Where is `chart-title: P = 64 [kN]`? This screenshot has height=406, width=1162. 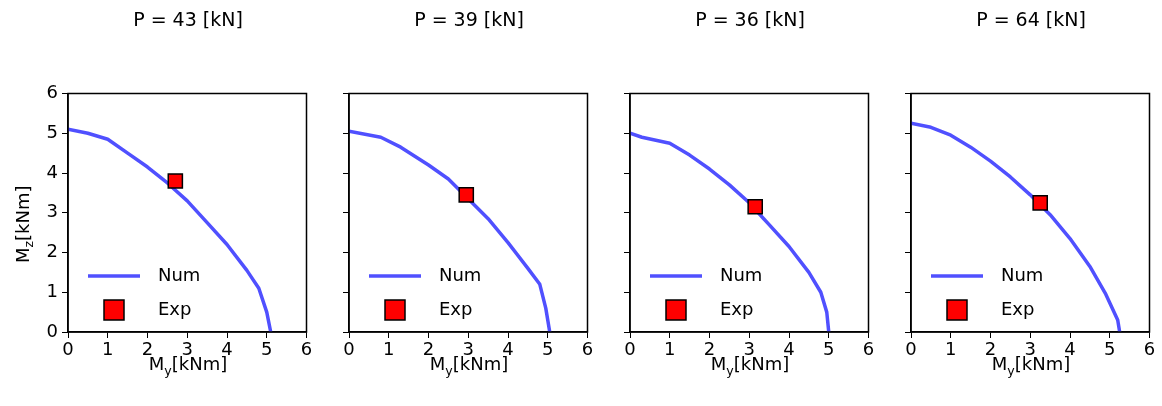 chart-title: P = 64 [kN] is located at coordinates (1031, 19).